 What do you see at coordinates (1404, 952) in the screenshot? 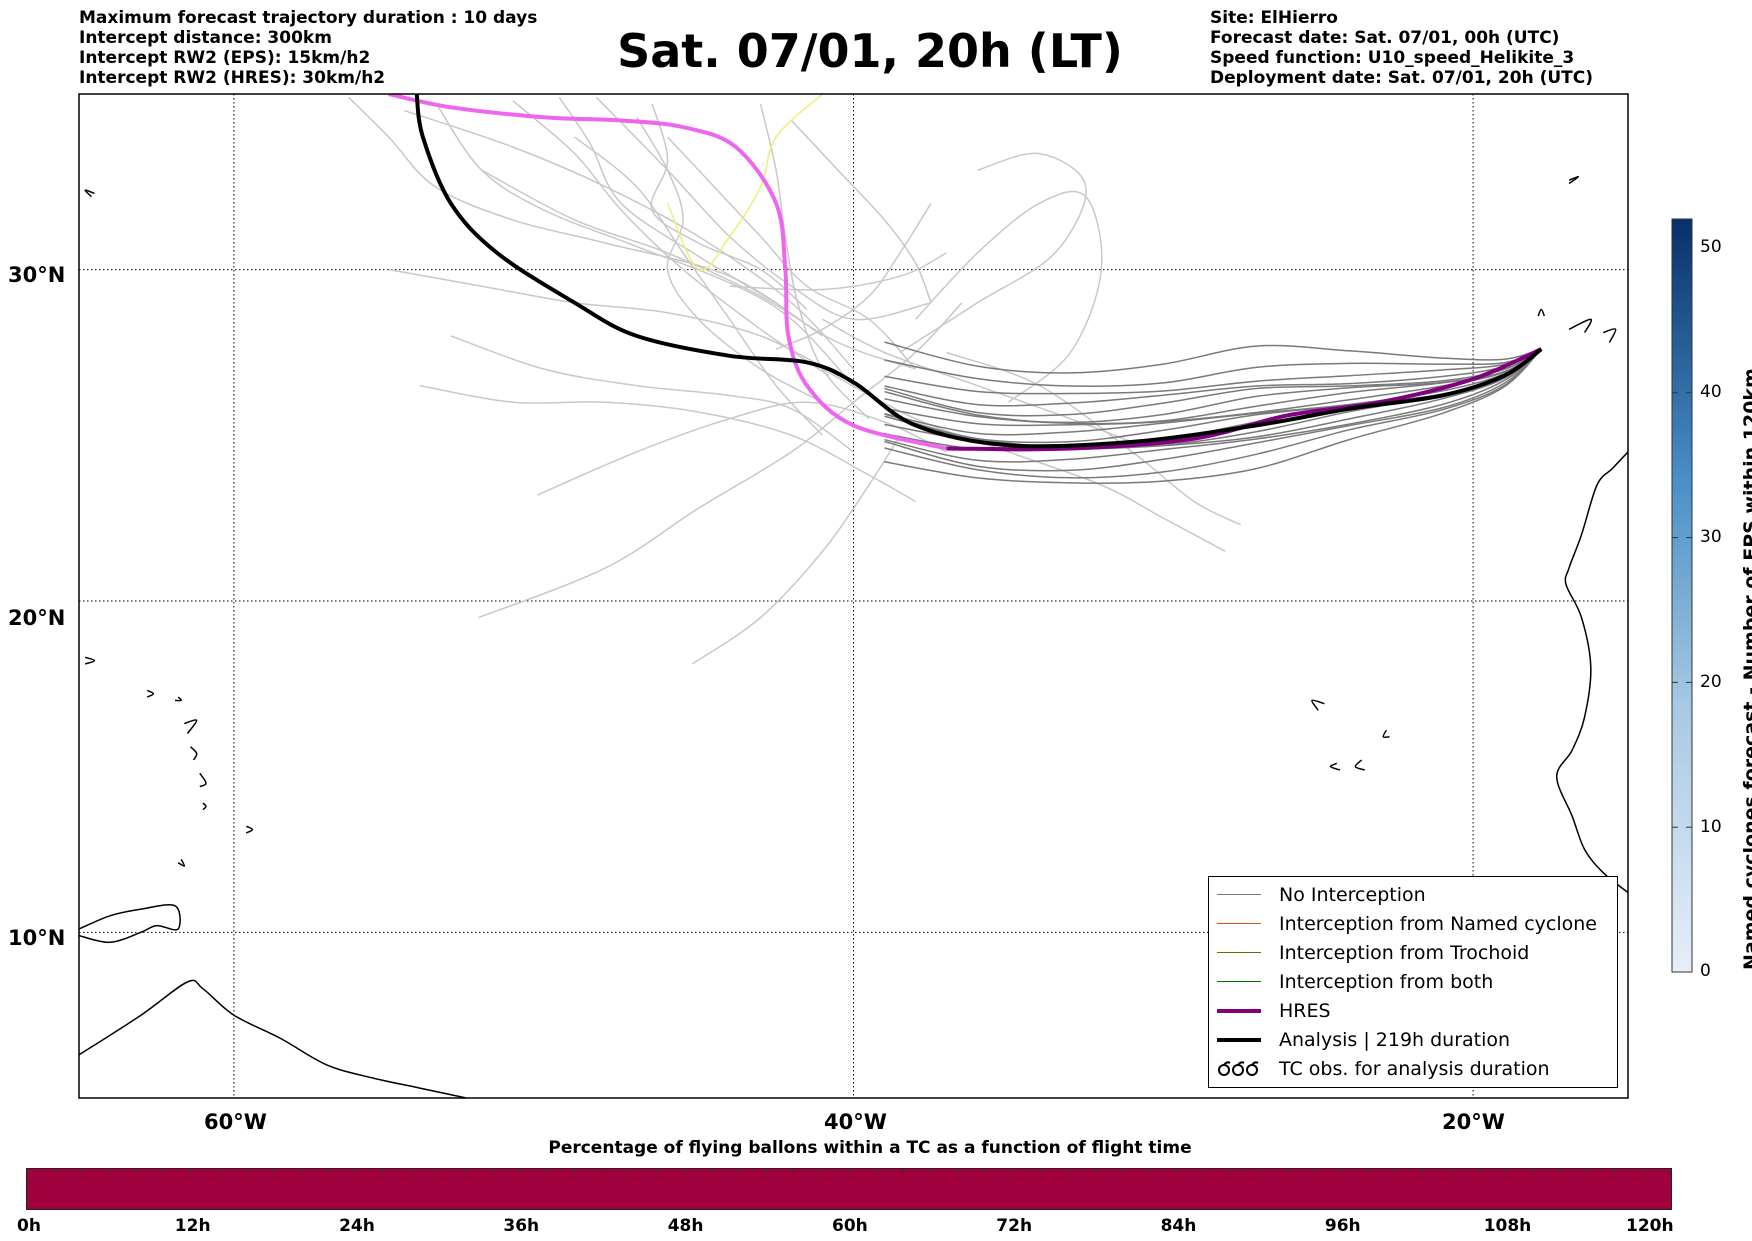
I see `legend-label: Interception from Trochoid` at bounding box center [1404, 952].